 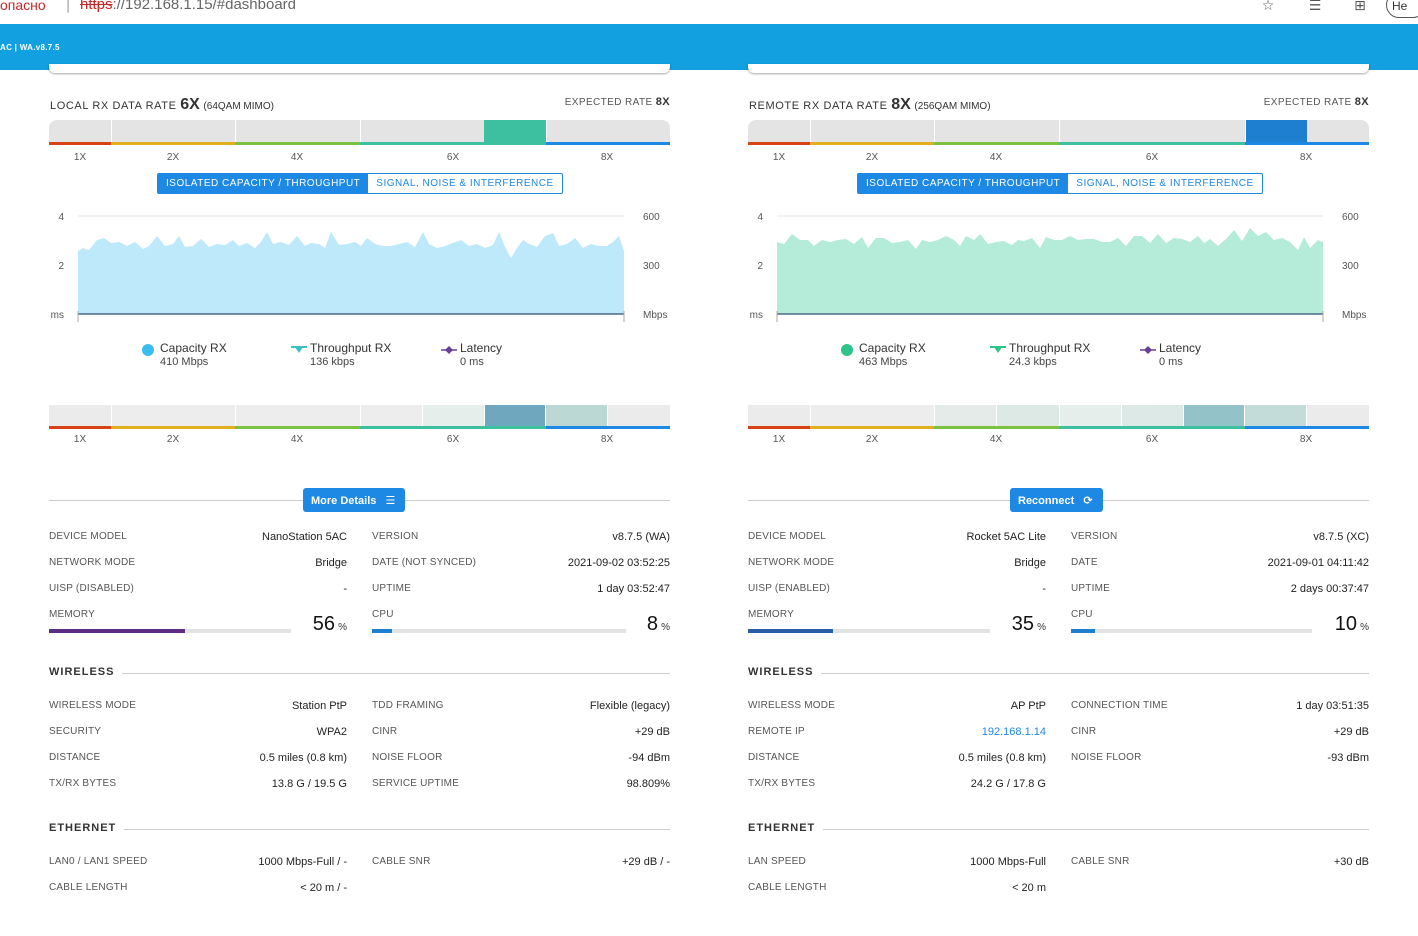 What do you see at coordinates (359, 673) in the screenshot?
I see `divider` at bounding box center [359, 673].